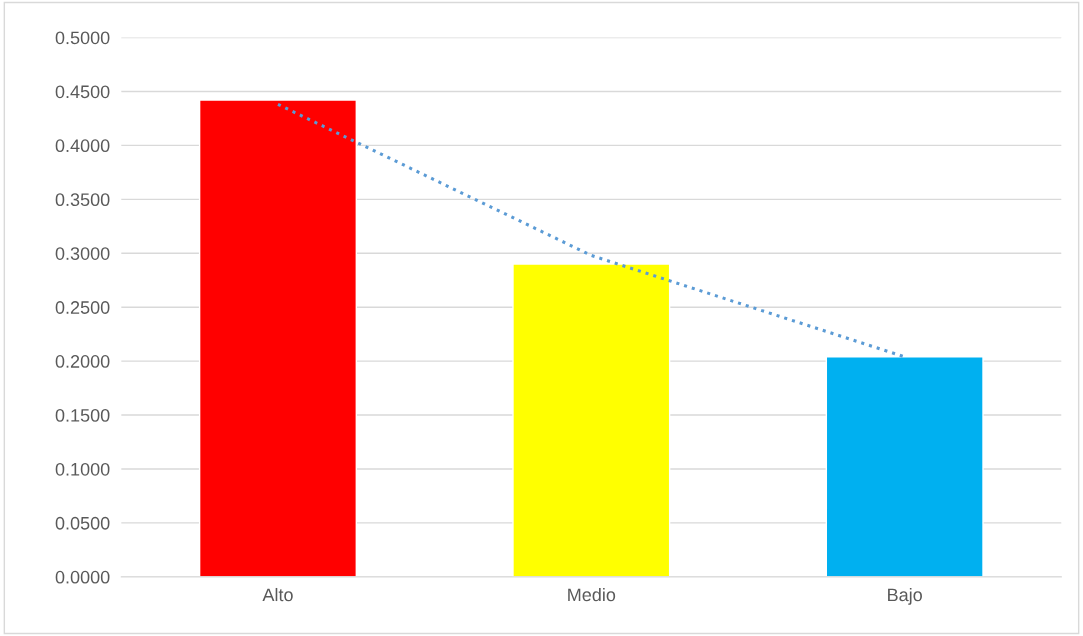 The image size is (1083, 636). Describe the element at coordinates (905, 596) in the screenshot. I see `x-tick-label: Bajo` at that location.